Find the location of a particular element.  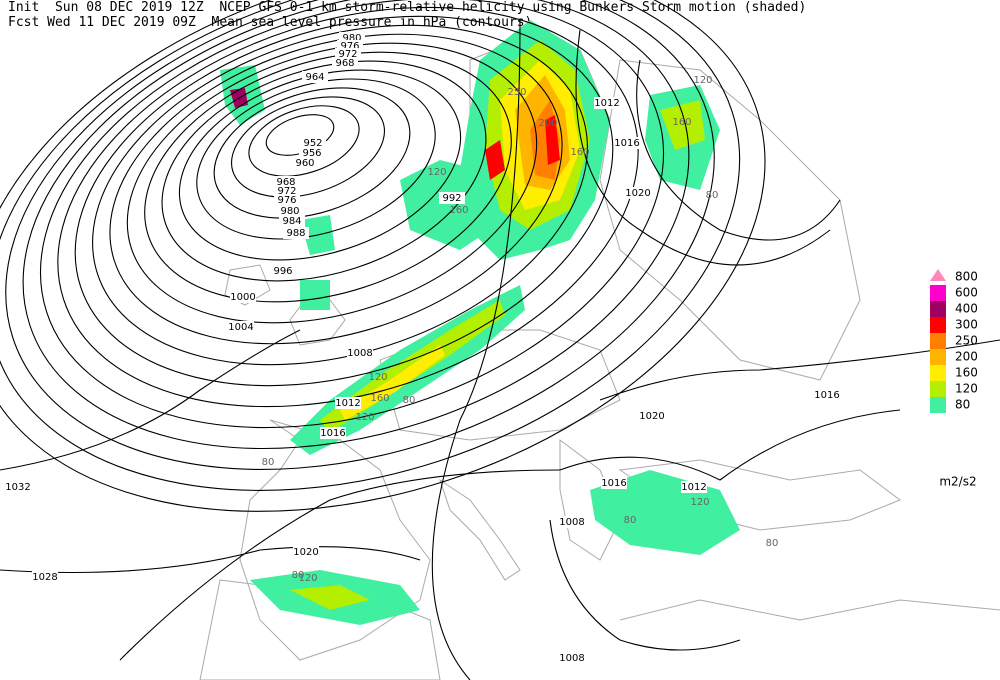

shading-label: 250 is located at coordinates (516, 92).